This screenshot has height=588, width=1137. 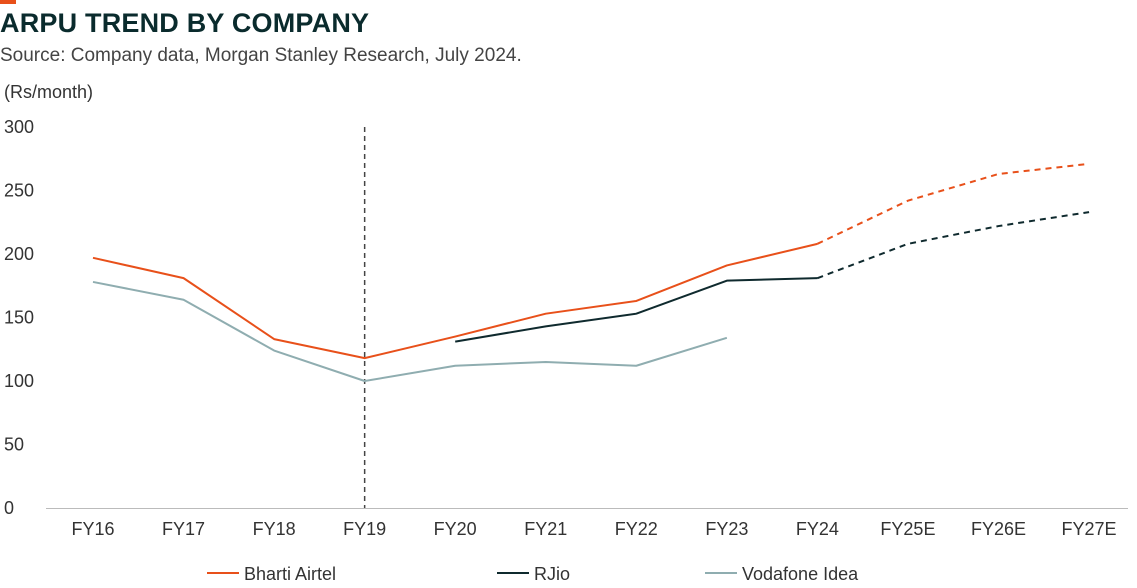 What do you see at coordinates (290, 574) in the screenshot?
I see `legend-label: Bharti Airtel` at bounding box center [290, 574].